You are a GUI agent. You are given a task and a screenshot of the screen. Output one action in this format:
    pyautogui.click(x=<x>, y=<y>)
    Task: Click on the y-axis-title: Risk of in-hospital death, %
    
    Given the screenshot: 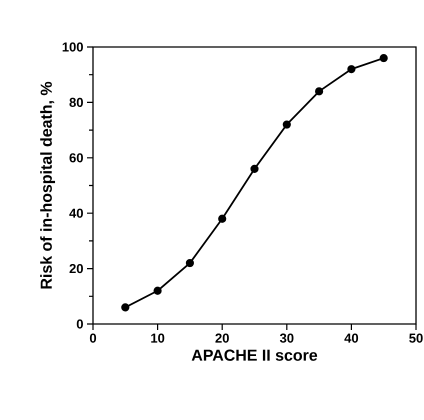 What is the action you would take?
    pyautogui.click(x=48, y=185)
    